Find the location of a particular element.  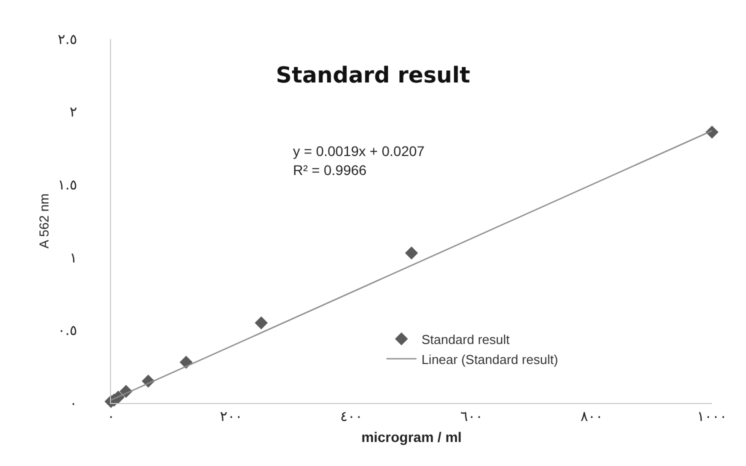

y-tick-label: ٢ is located at coordinates (74, 112).